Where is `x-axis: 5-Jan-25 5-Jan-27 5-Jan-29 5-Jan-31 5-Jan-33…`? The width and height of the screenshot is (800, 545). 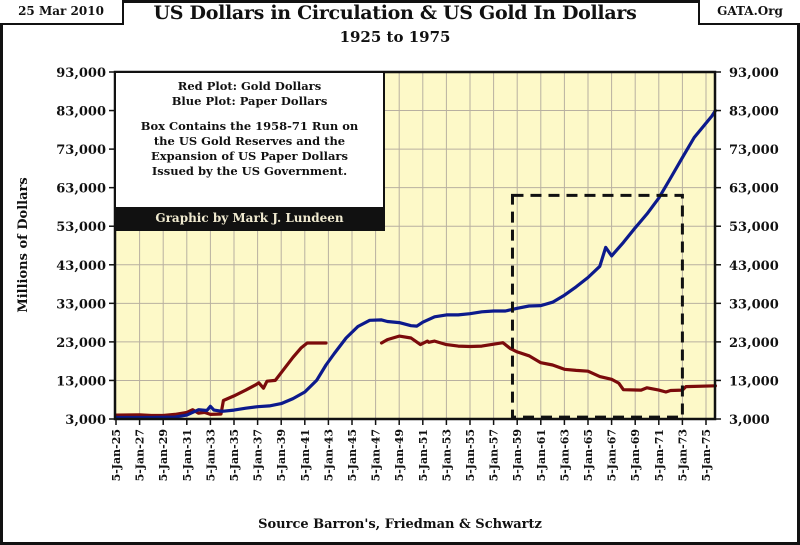 x-axis: 5-Jan-25 5-Jan-27 5-Jan-29 5-Jan-31 5-Jan-33… is located at coordinates (411, 450).